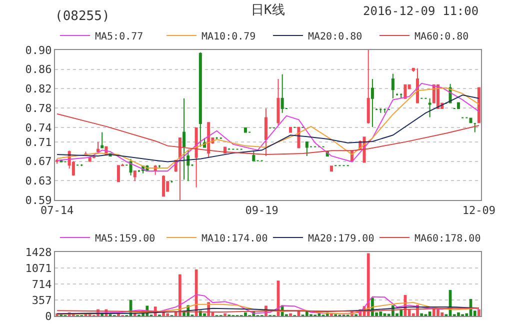  Describe the element at coordinates (57, 211) in the screenshot. I see `x-tick-label: 07-14` at that location.